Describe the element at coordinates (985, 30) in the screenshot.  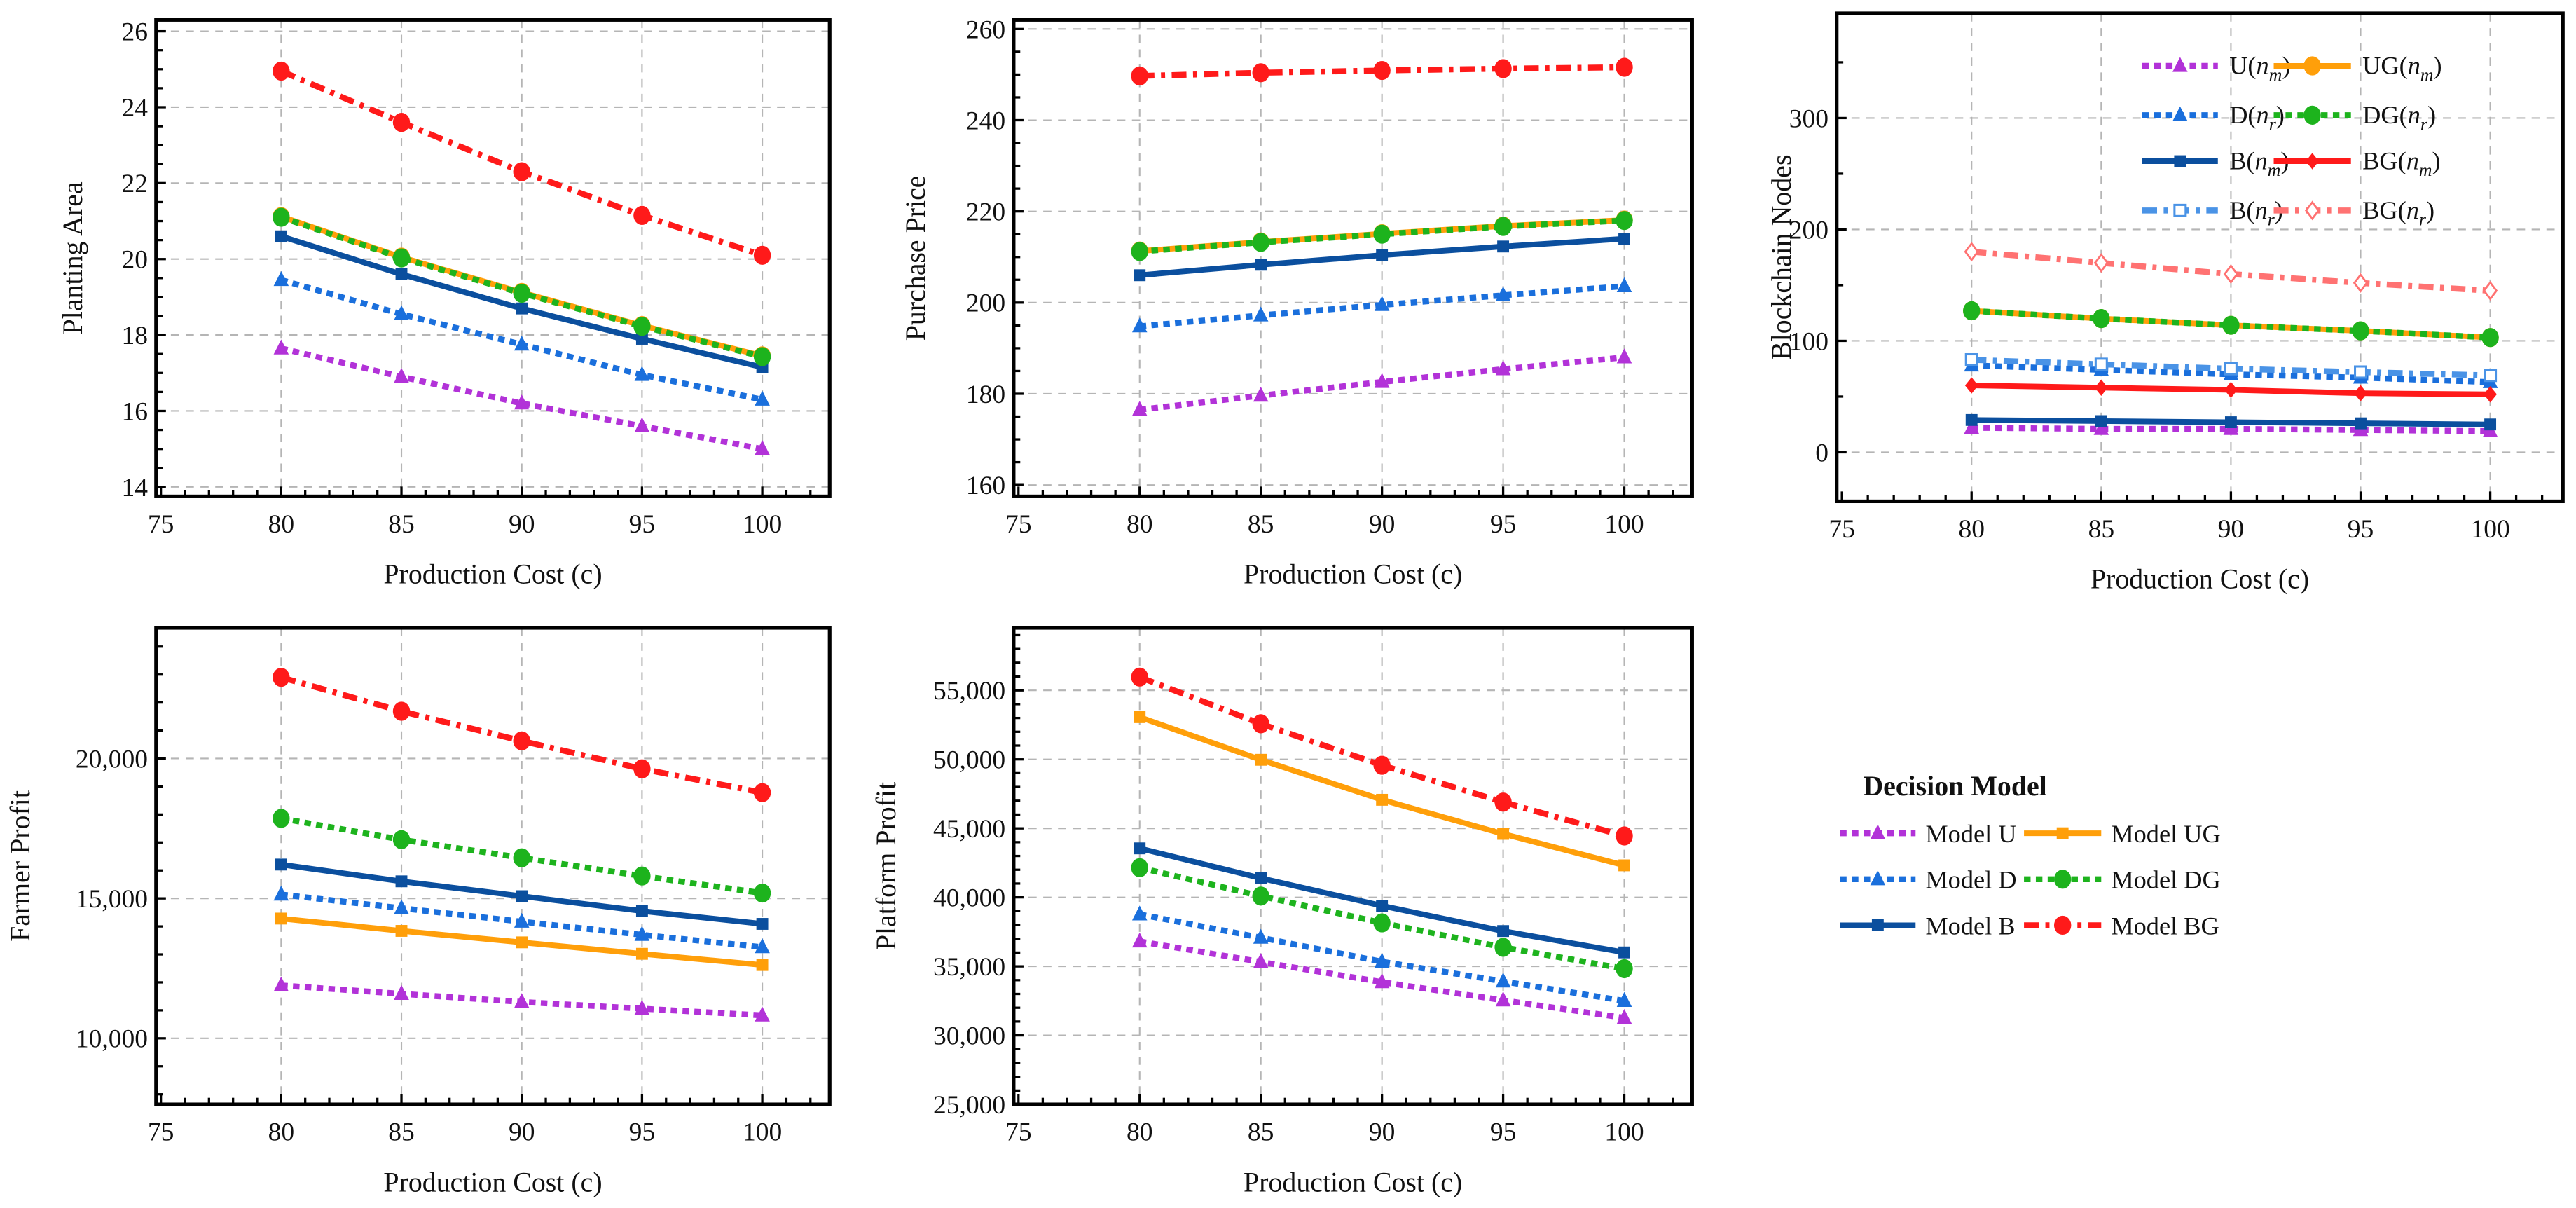
I see `y-tick-label: 260` at that location.